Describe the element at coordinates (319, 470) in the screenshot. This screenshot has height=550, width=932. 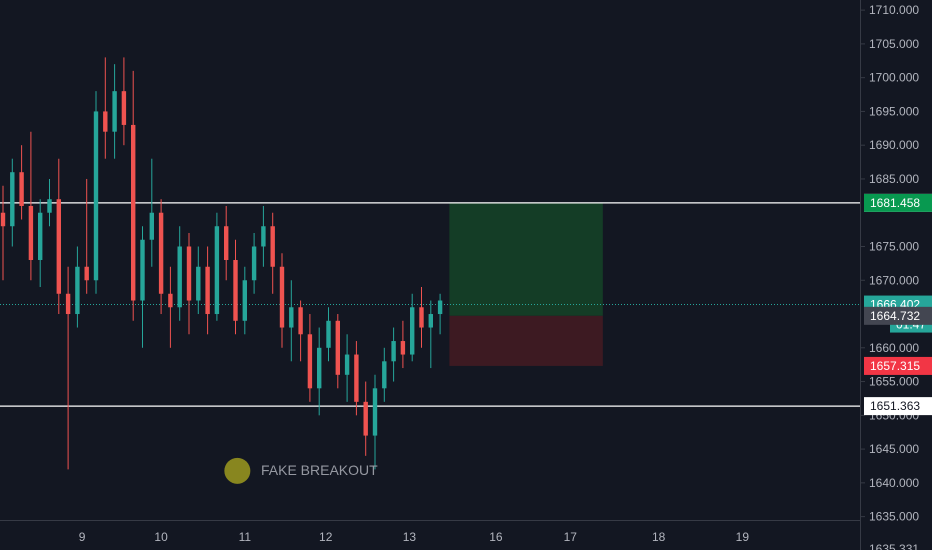
I see `fake-breakout-label: FAKE BREAKOUT` at that location.